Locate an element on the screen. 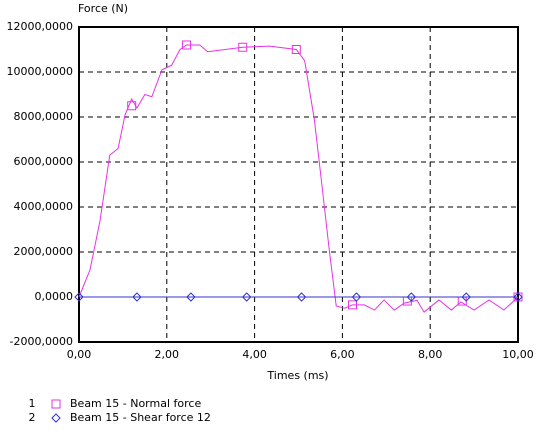 The height and width of the screenshot is (432, 545). x-axis-label: Times (ms) is located at coordinates (297, 375).